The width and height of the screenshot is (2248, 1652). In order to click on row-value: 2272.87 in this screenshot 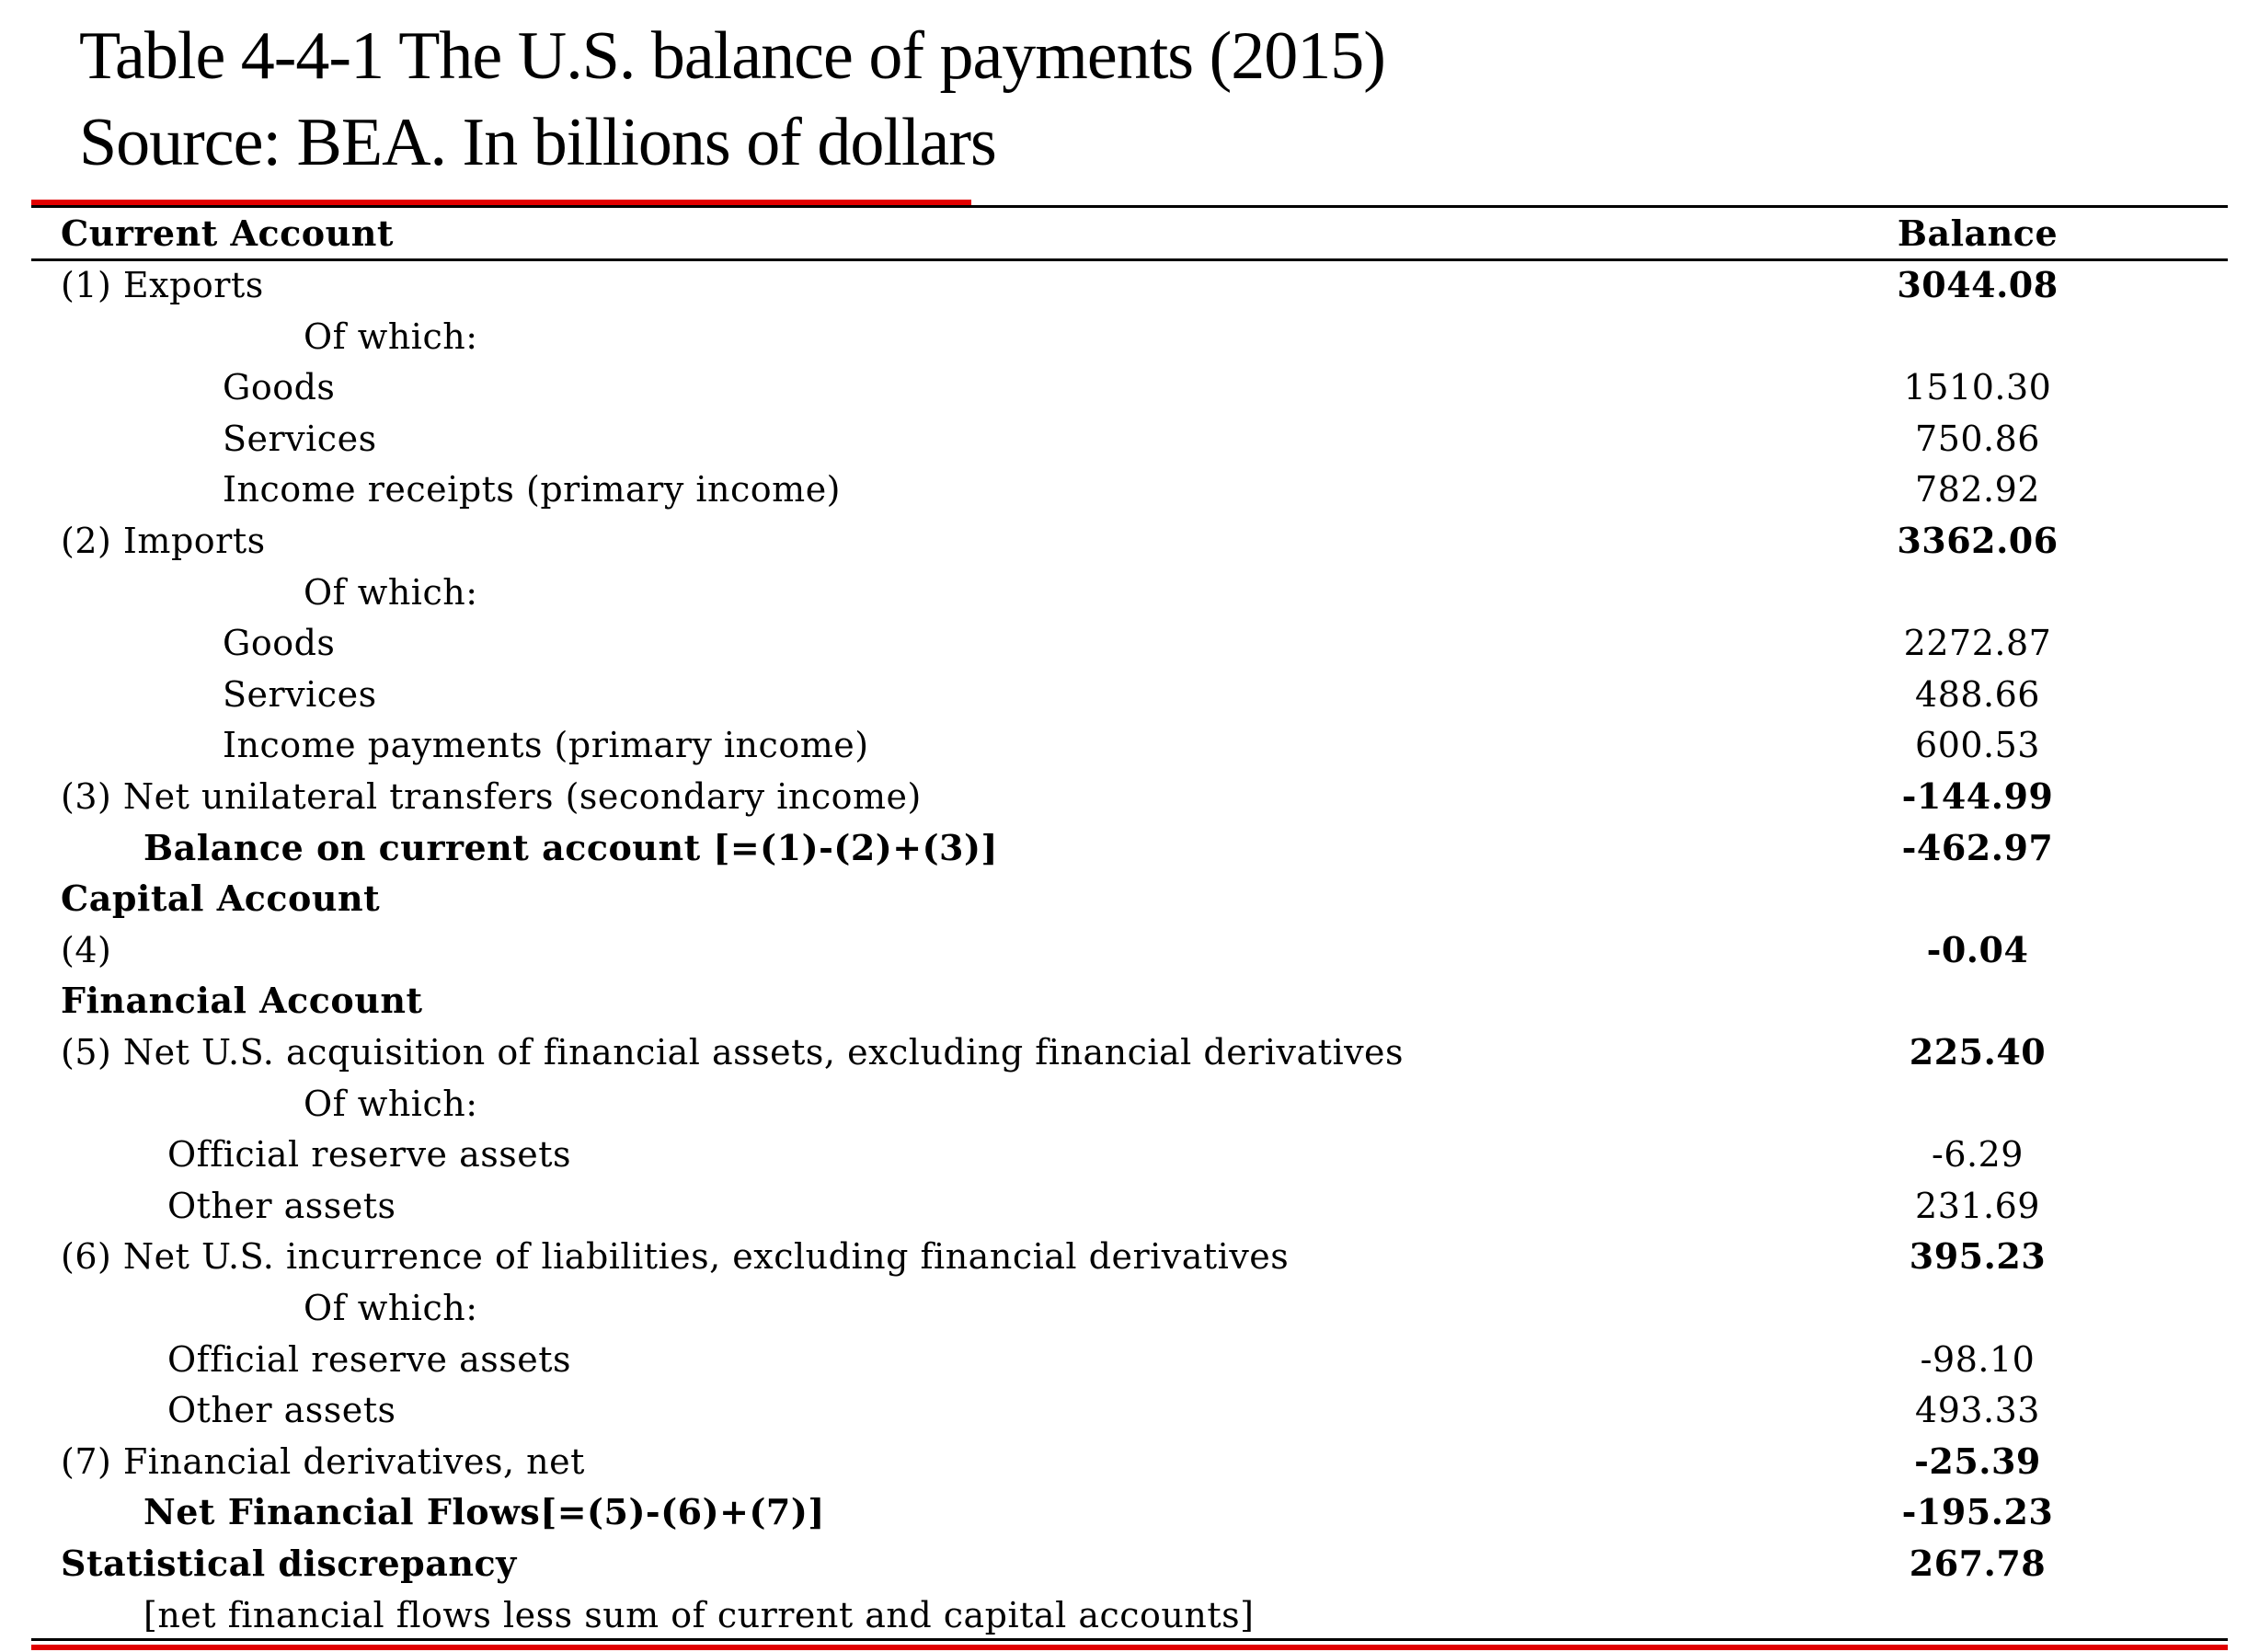, I will do `click(1977, 643)`.